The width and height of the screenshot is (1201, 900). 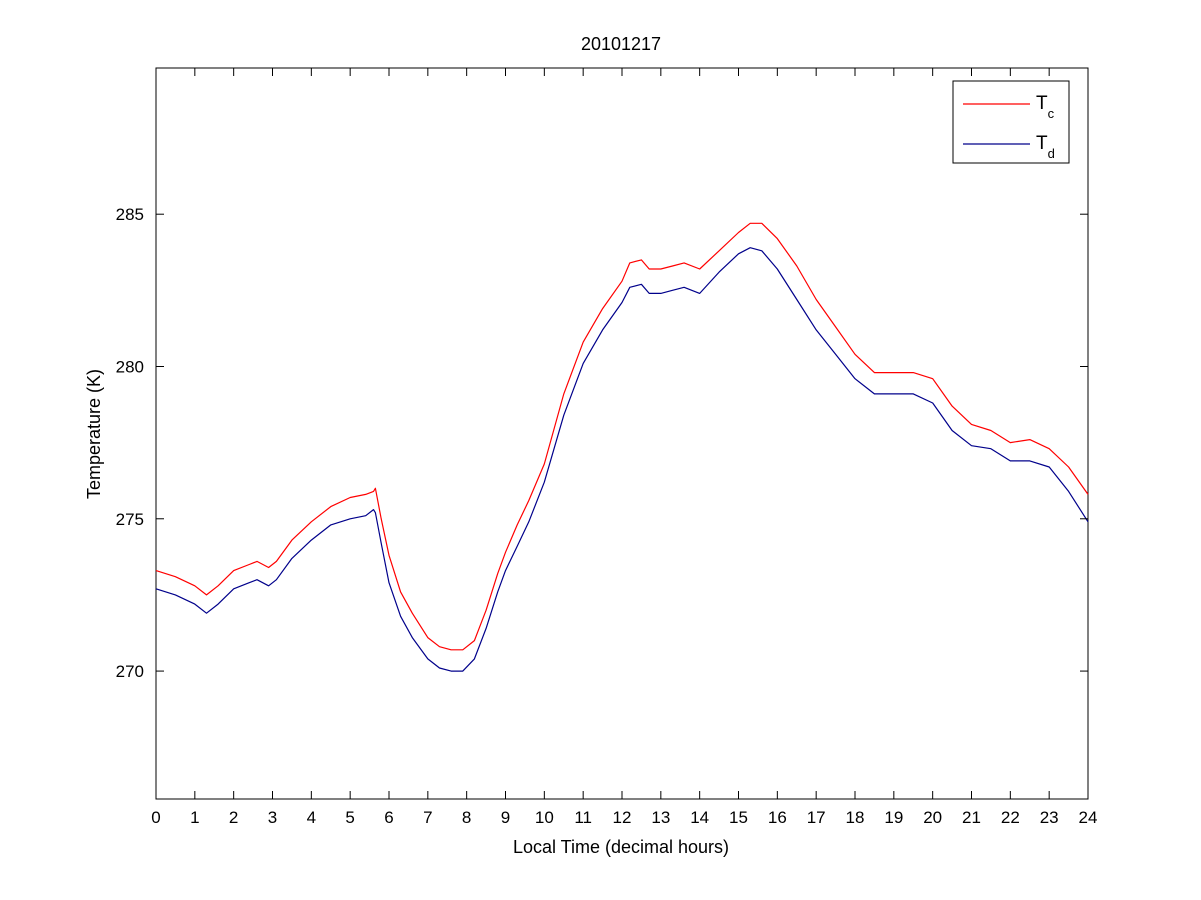 I want to click on x-tick-label: 9, so click(x=505, y=817).